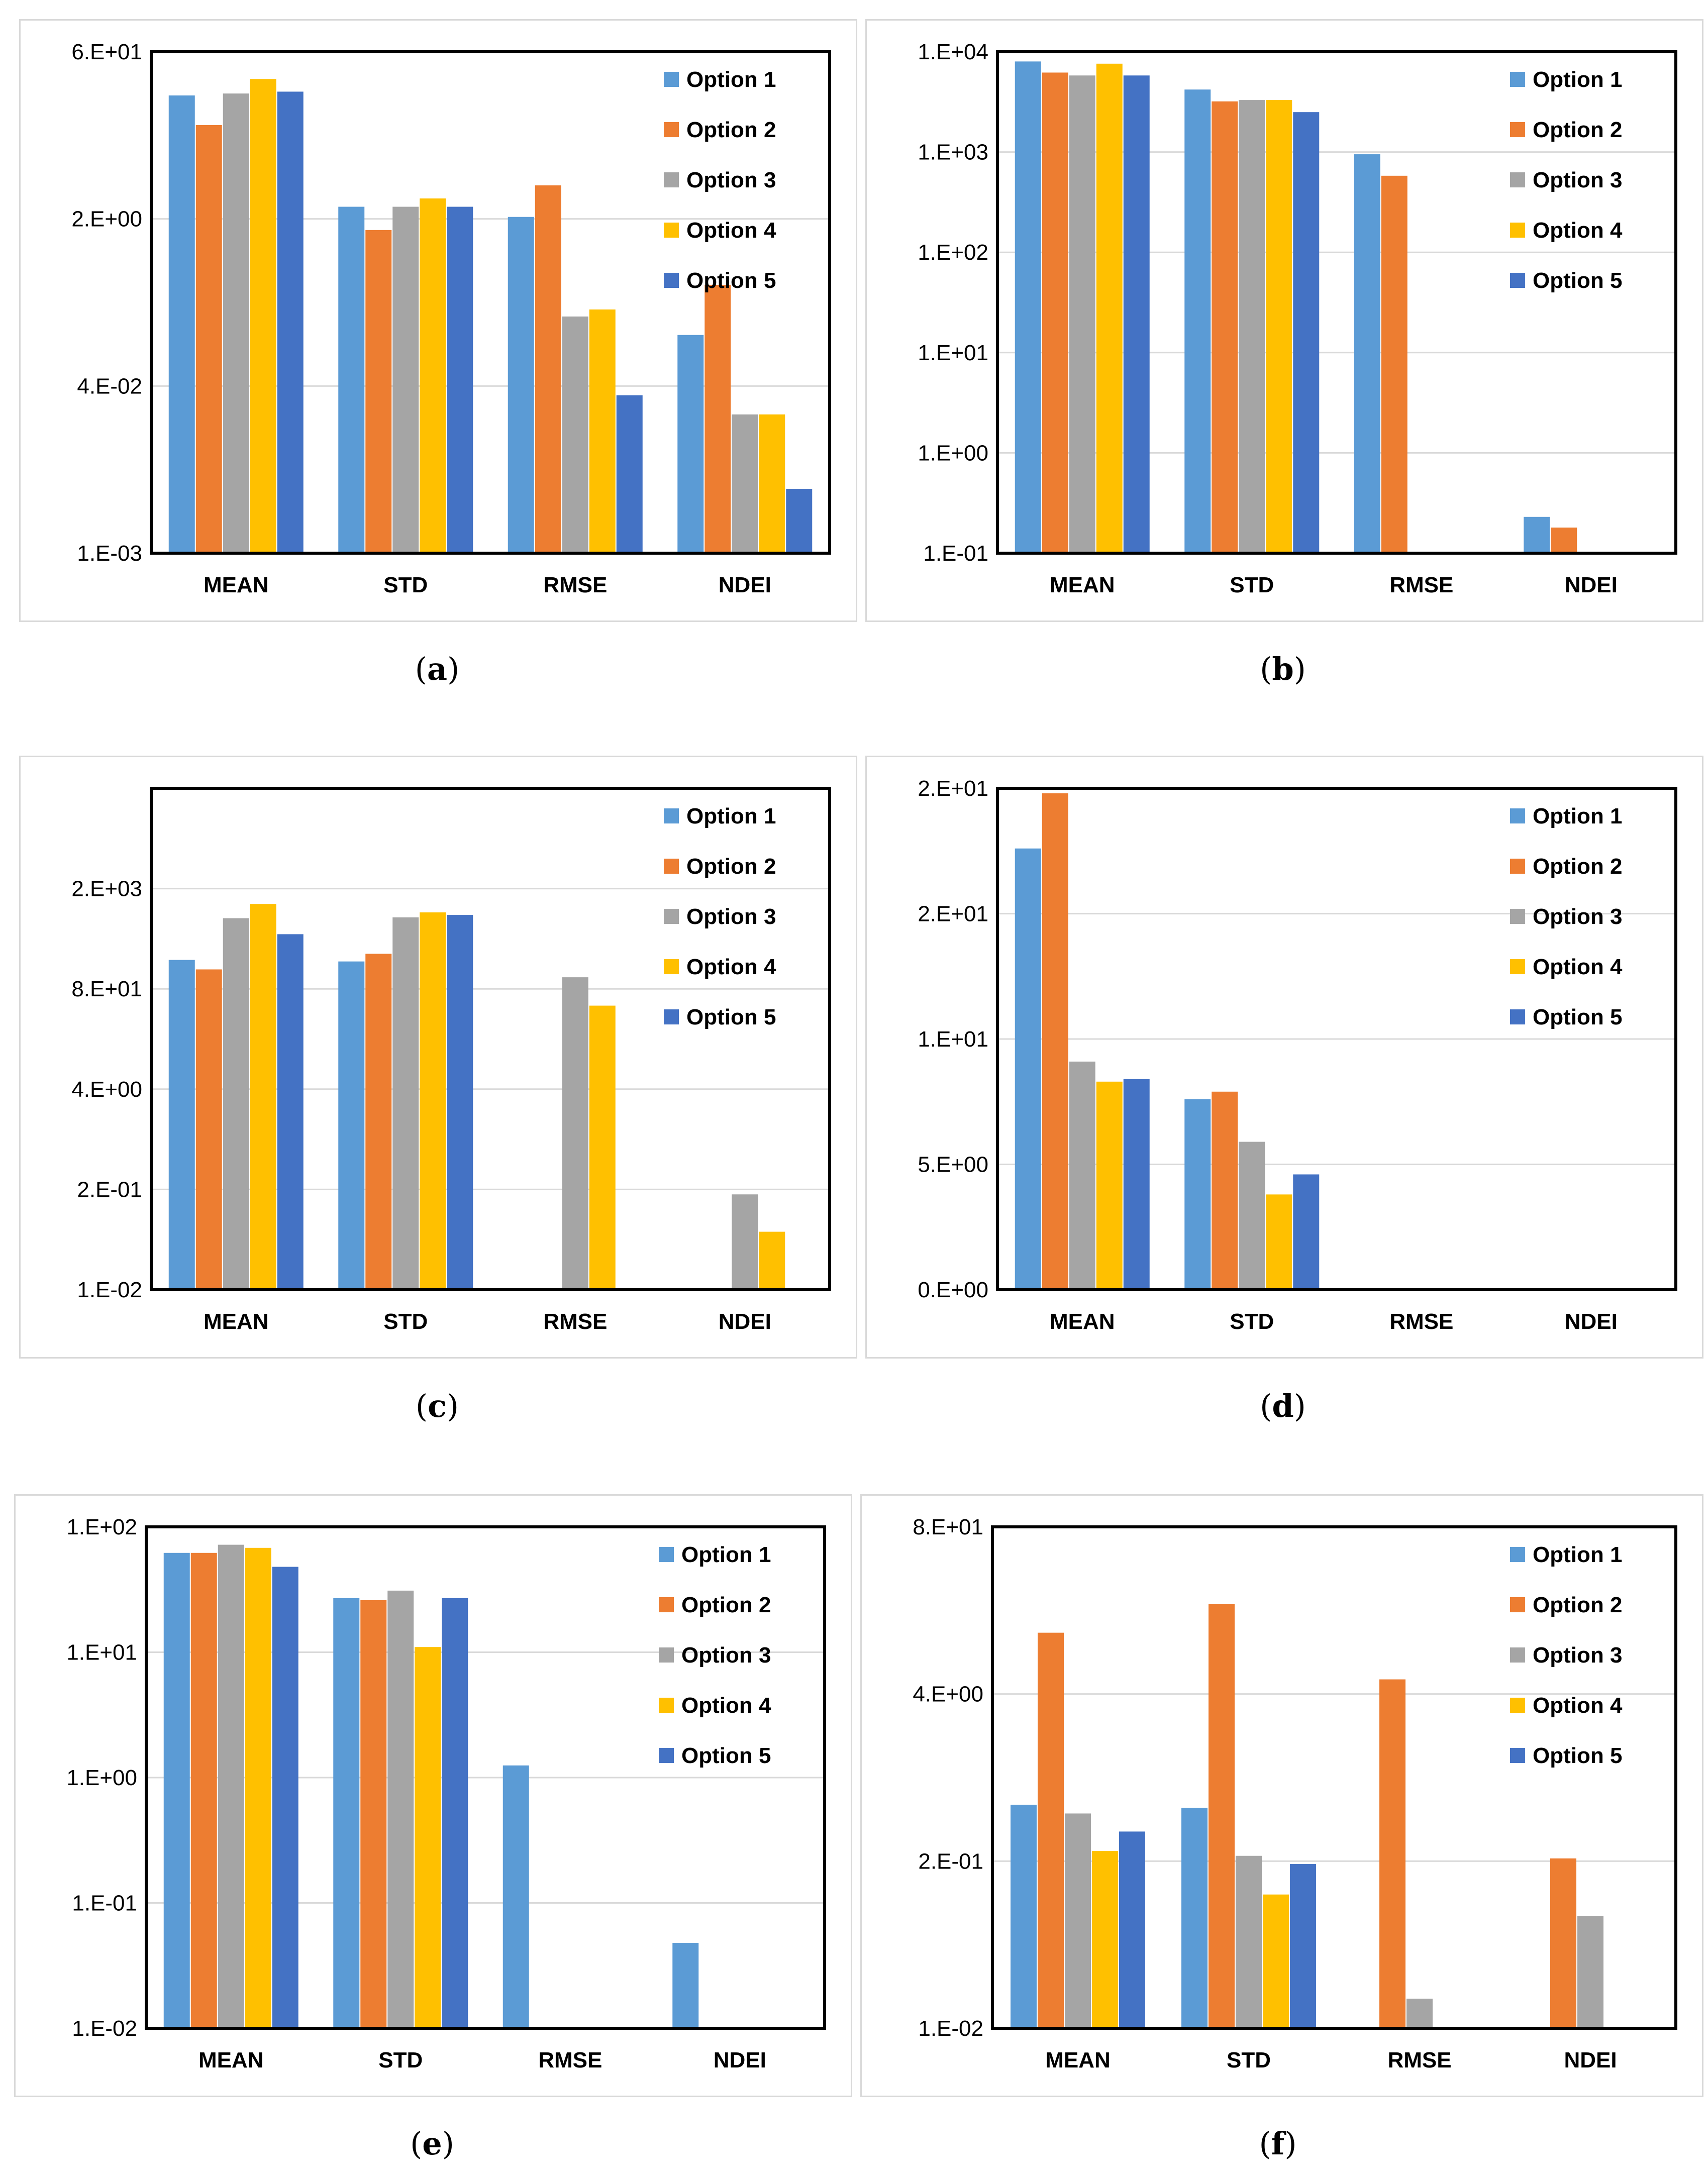  What do you see at coordinates (110, 1189) in the screenshot?
I see `y-tick-label: 2.E-01` at bounding box center [110, 1189].